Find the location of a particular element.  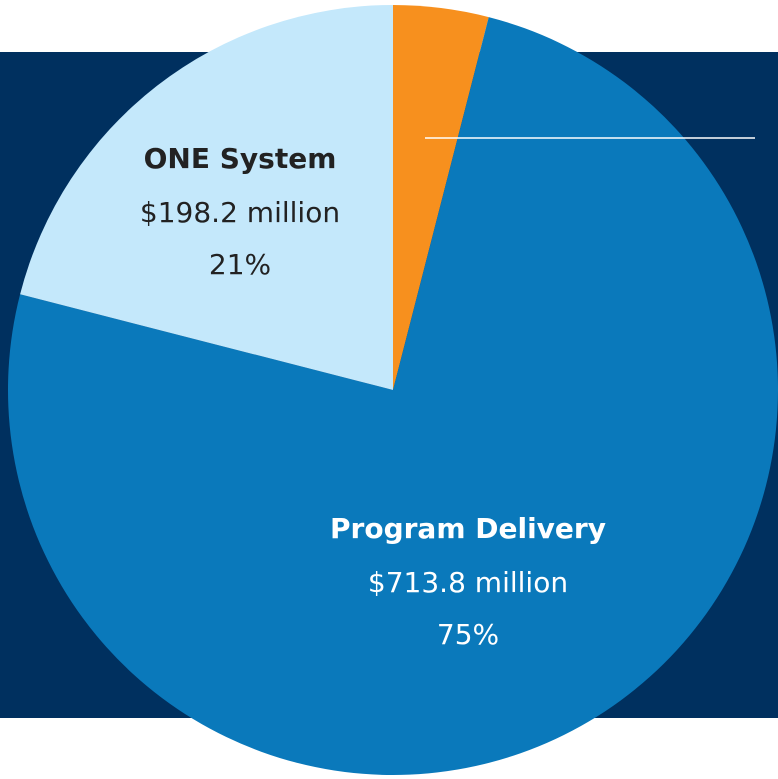

pie-slice is located at coordinates (441, 197).